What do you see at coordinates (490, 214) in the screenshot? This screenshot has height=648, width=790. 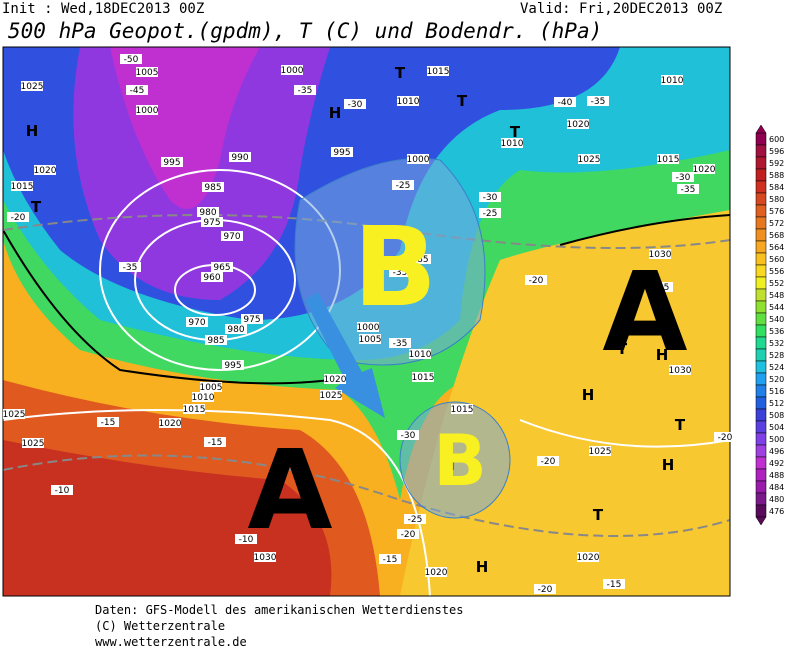 I see `contour-label: -25` at bounding box center [490, 214].